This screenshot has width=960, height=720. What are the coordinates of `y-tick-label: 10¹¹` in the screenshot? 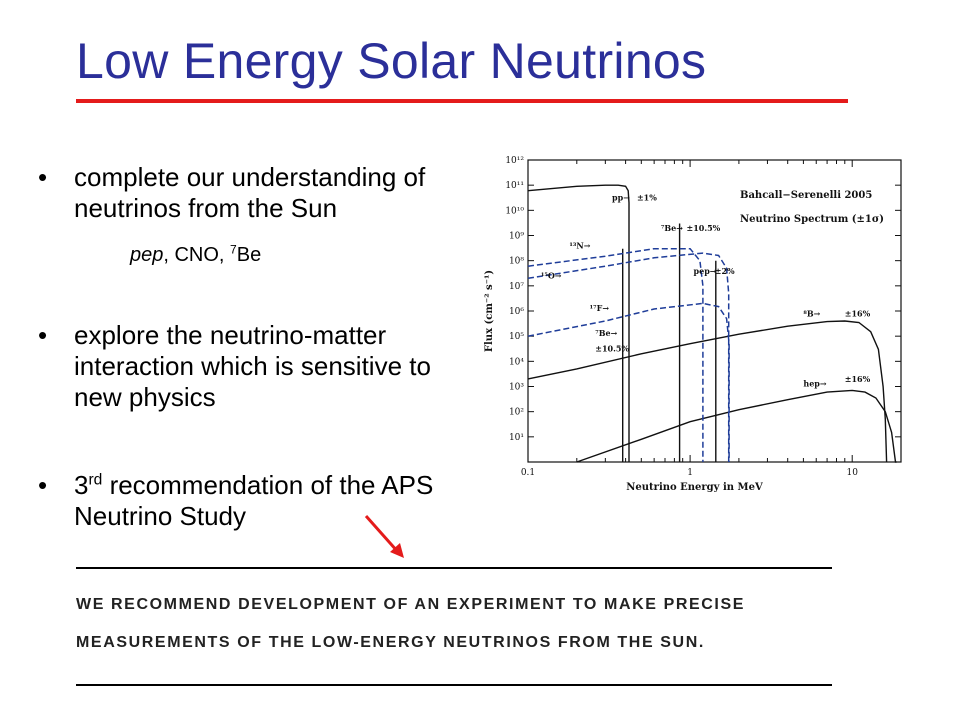 It's located at (514, 186).